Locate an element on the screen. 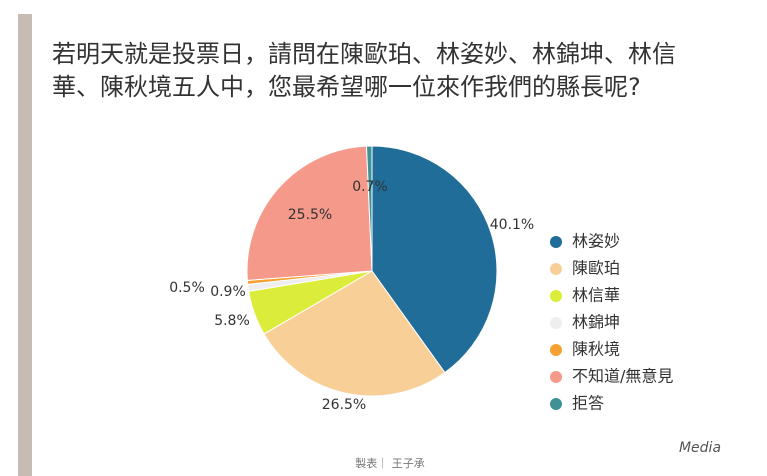 The image size is (767, 476). data-label: 0.9% is located at coordinates (228, 292).